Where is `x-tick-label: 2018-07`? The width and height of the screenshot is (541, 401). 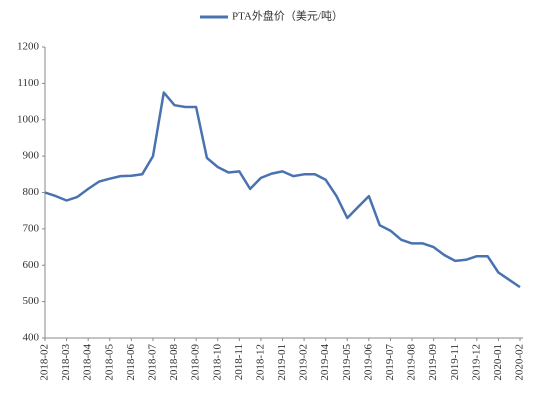
x-tick-label: 2018-07 is located at coordinates (152, 362).